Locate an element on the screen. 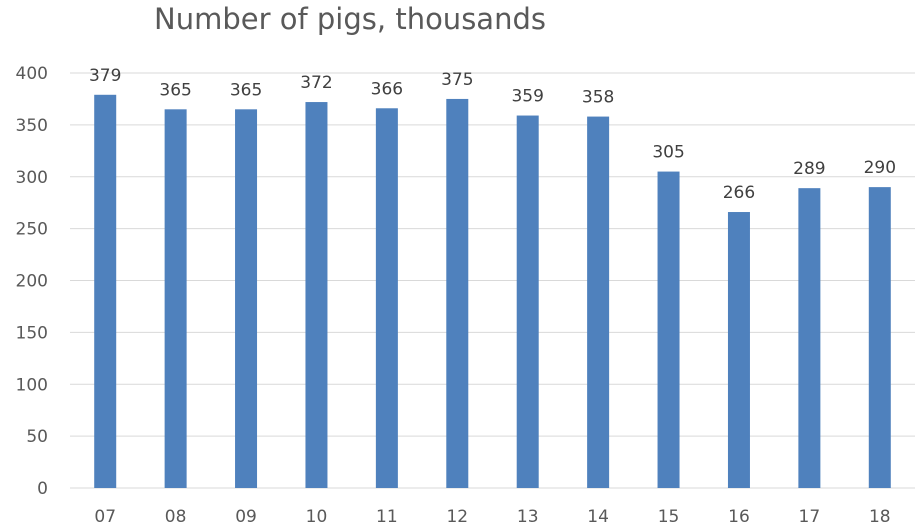 Image resolution: width=919 pixels, height=530 pixels. data-label: 366 is located at coordinates (387, 89).